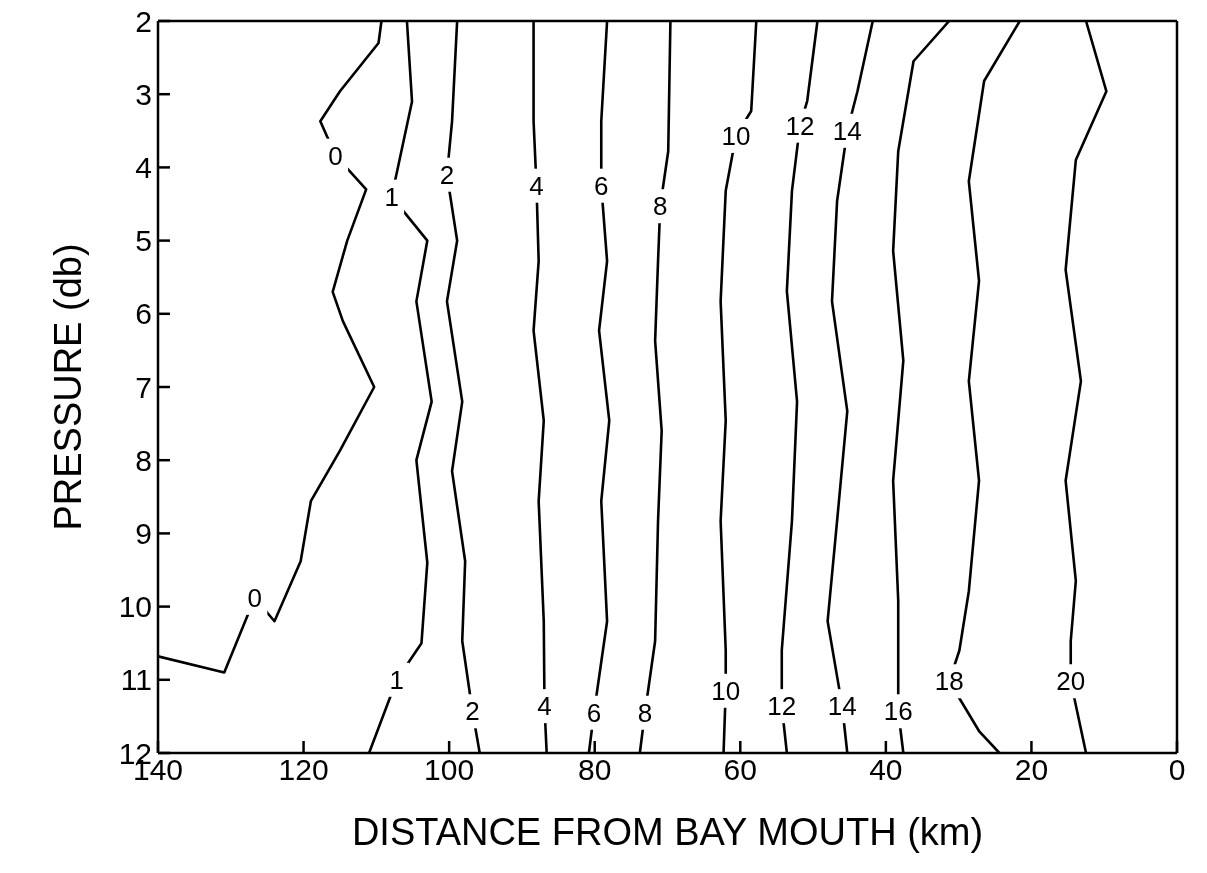 Image resolution: width=1207 pixels, height=873 pixels. I want to click on x-axis-title: DISTANCE FROM BAY MOUTH (km), so click(667, 832).